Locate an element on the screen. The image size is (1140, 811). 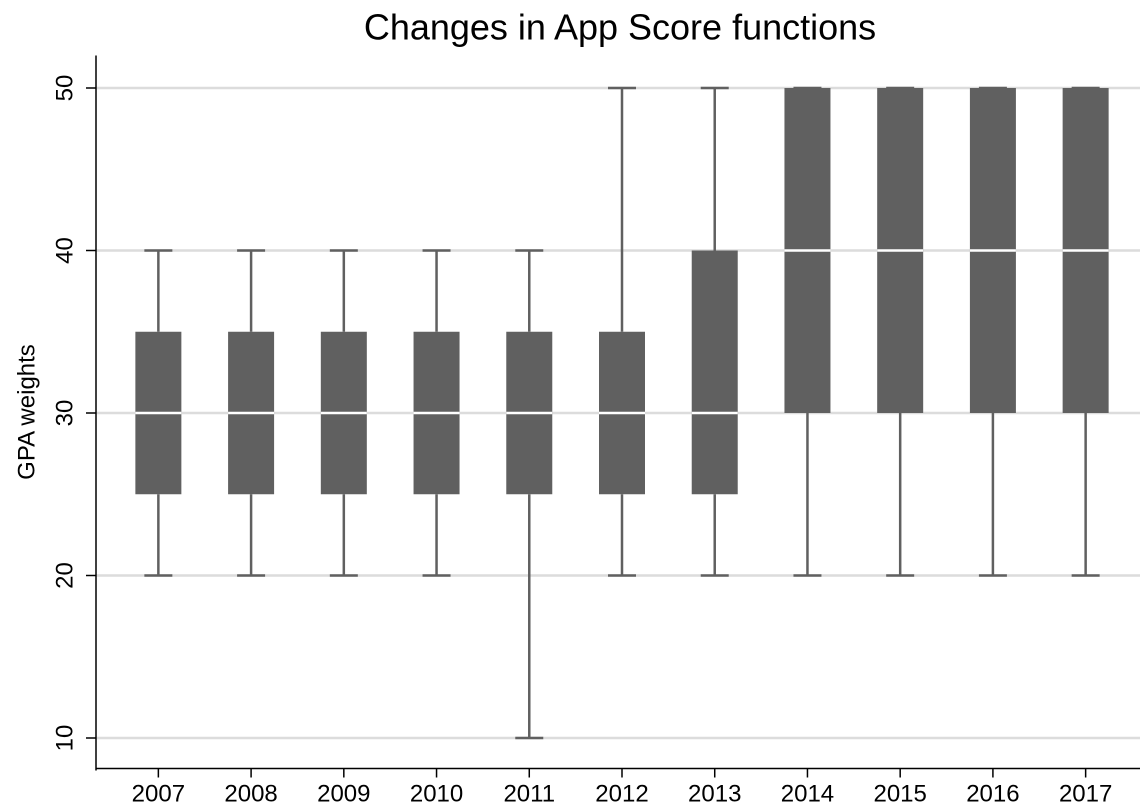
x-tick-label: 2007 is located at coordinates (158, 793).